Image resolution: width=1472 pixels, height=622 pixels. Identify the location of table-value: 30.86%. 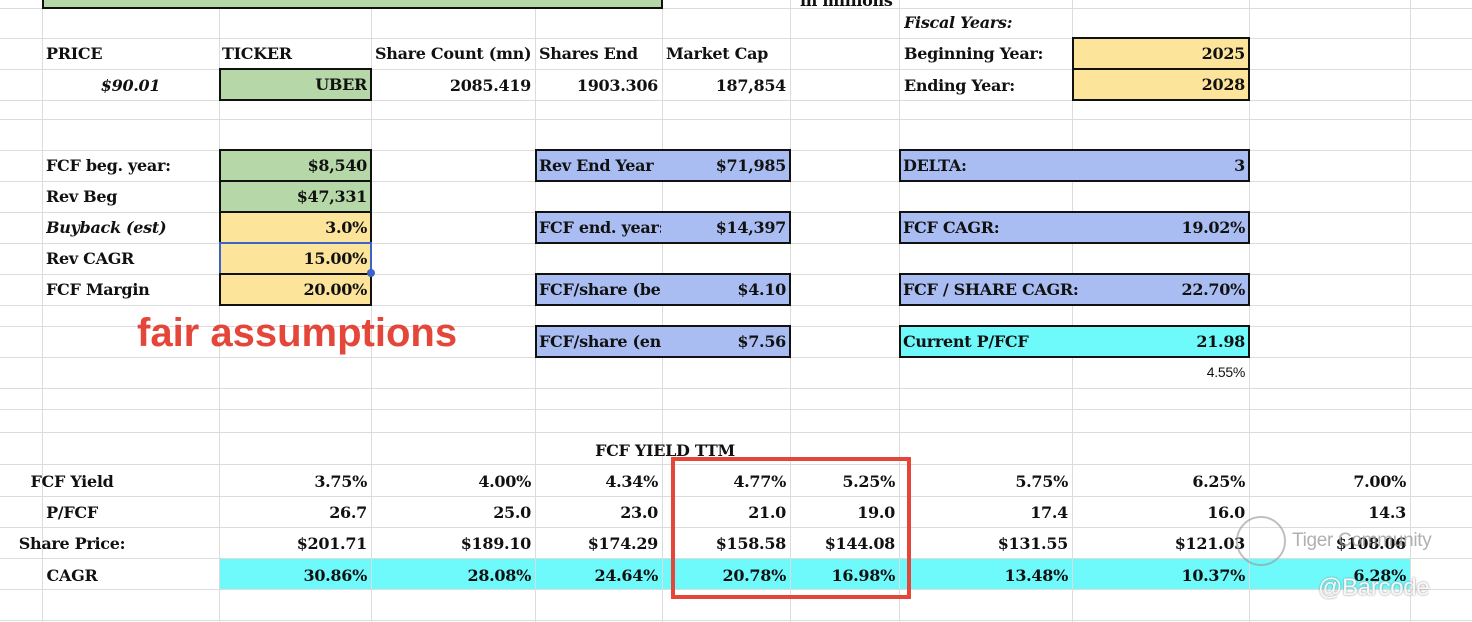
(335, 575).